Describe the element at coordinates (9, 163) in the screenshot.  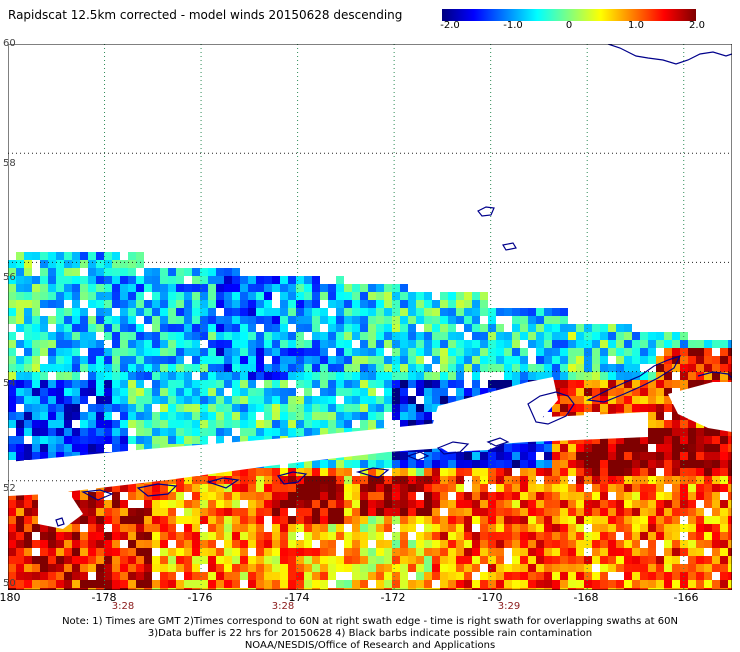
I see `lat-label: 58` at that location.